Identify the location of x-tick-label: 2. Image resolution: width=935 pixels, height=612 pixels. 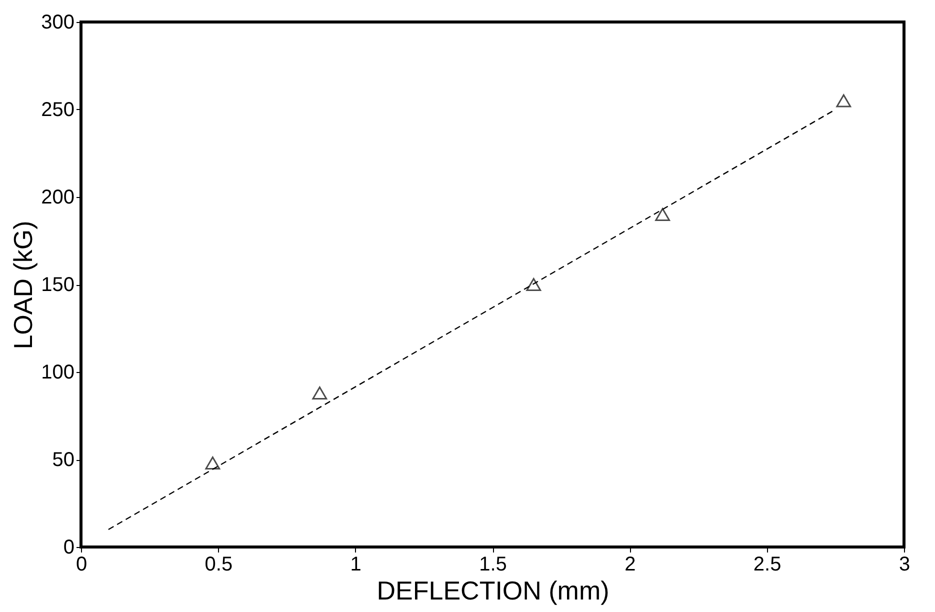
(630, 565).